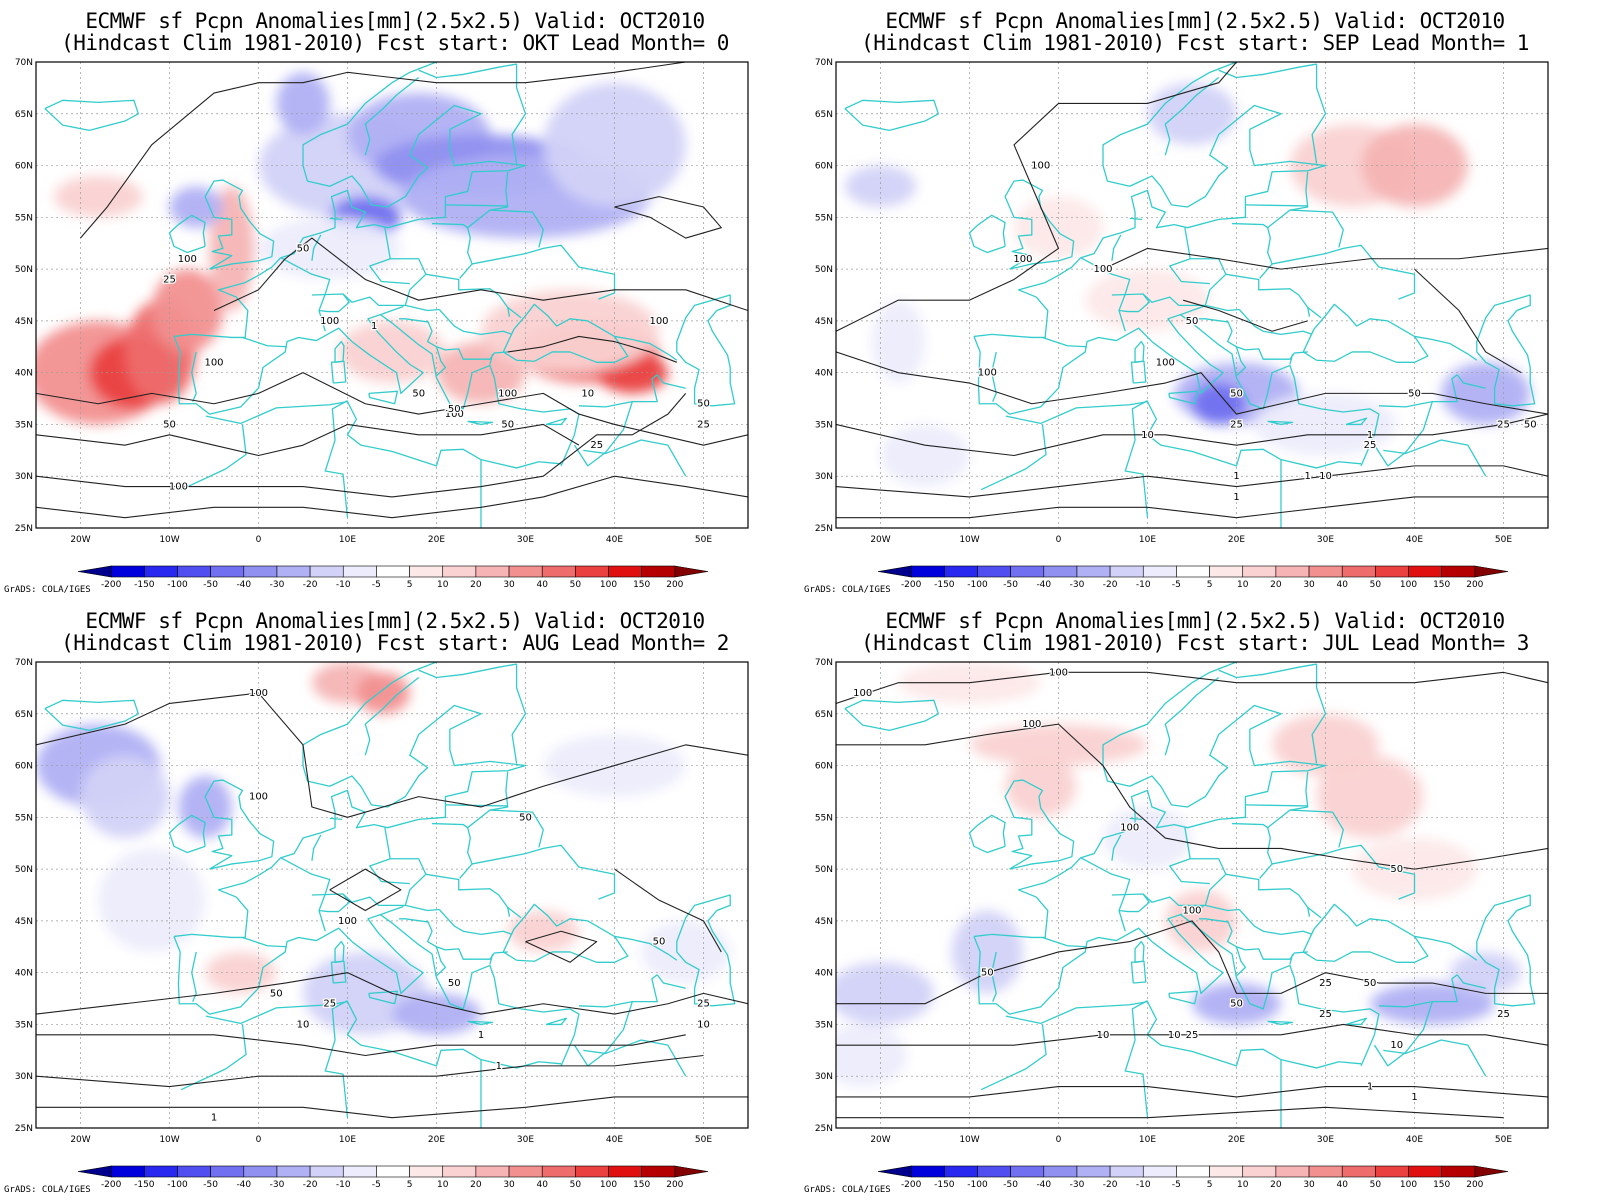 Image resolution: width=1600 pixels, height=1200 pixels. I want to click on colorbar-label: 40, so click(542, 585).